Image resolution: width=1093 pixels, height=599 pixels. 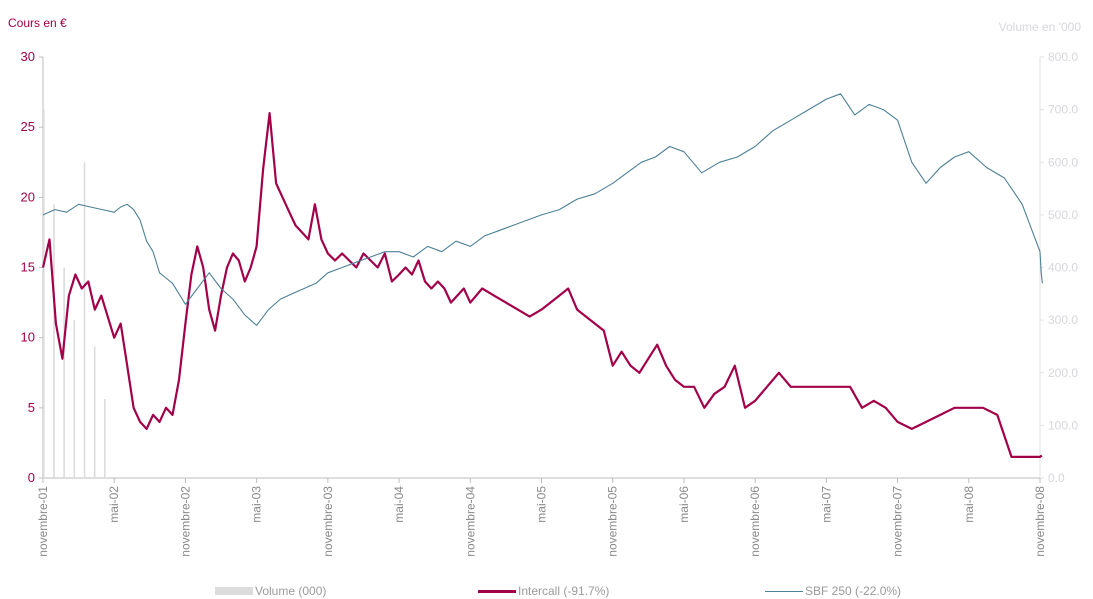 What do you see at coordinates (43, 521) in the screenshot?
I see `x-tick-label: novembre-01` at bounding box center [43, 521].